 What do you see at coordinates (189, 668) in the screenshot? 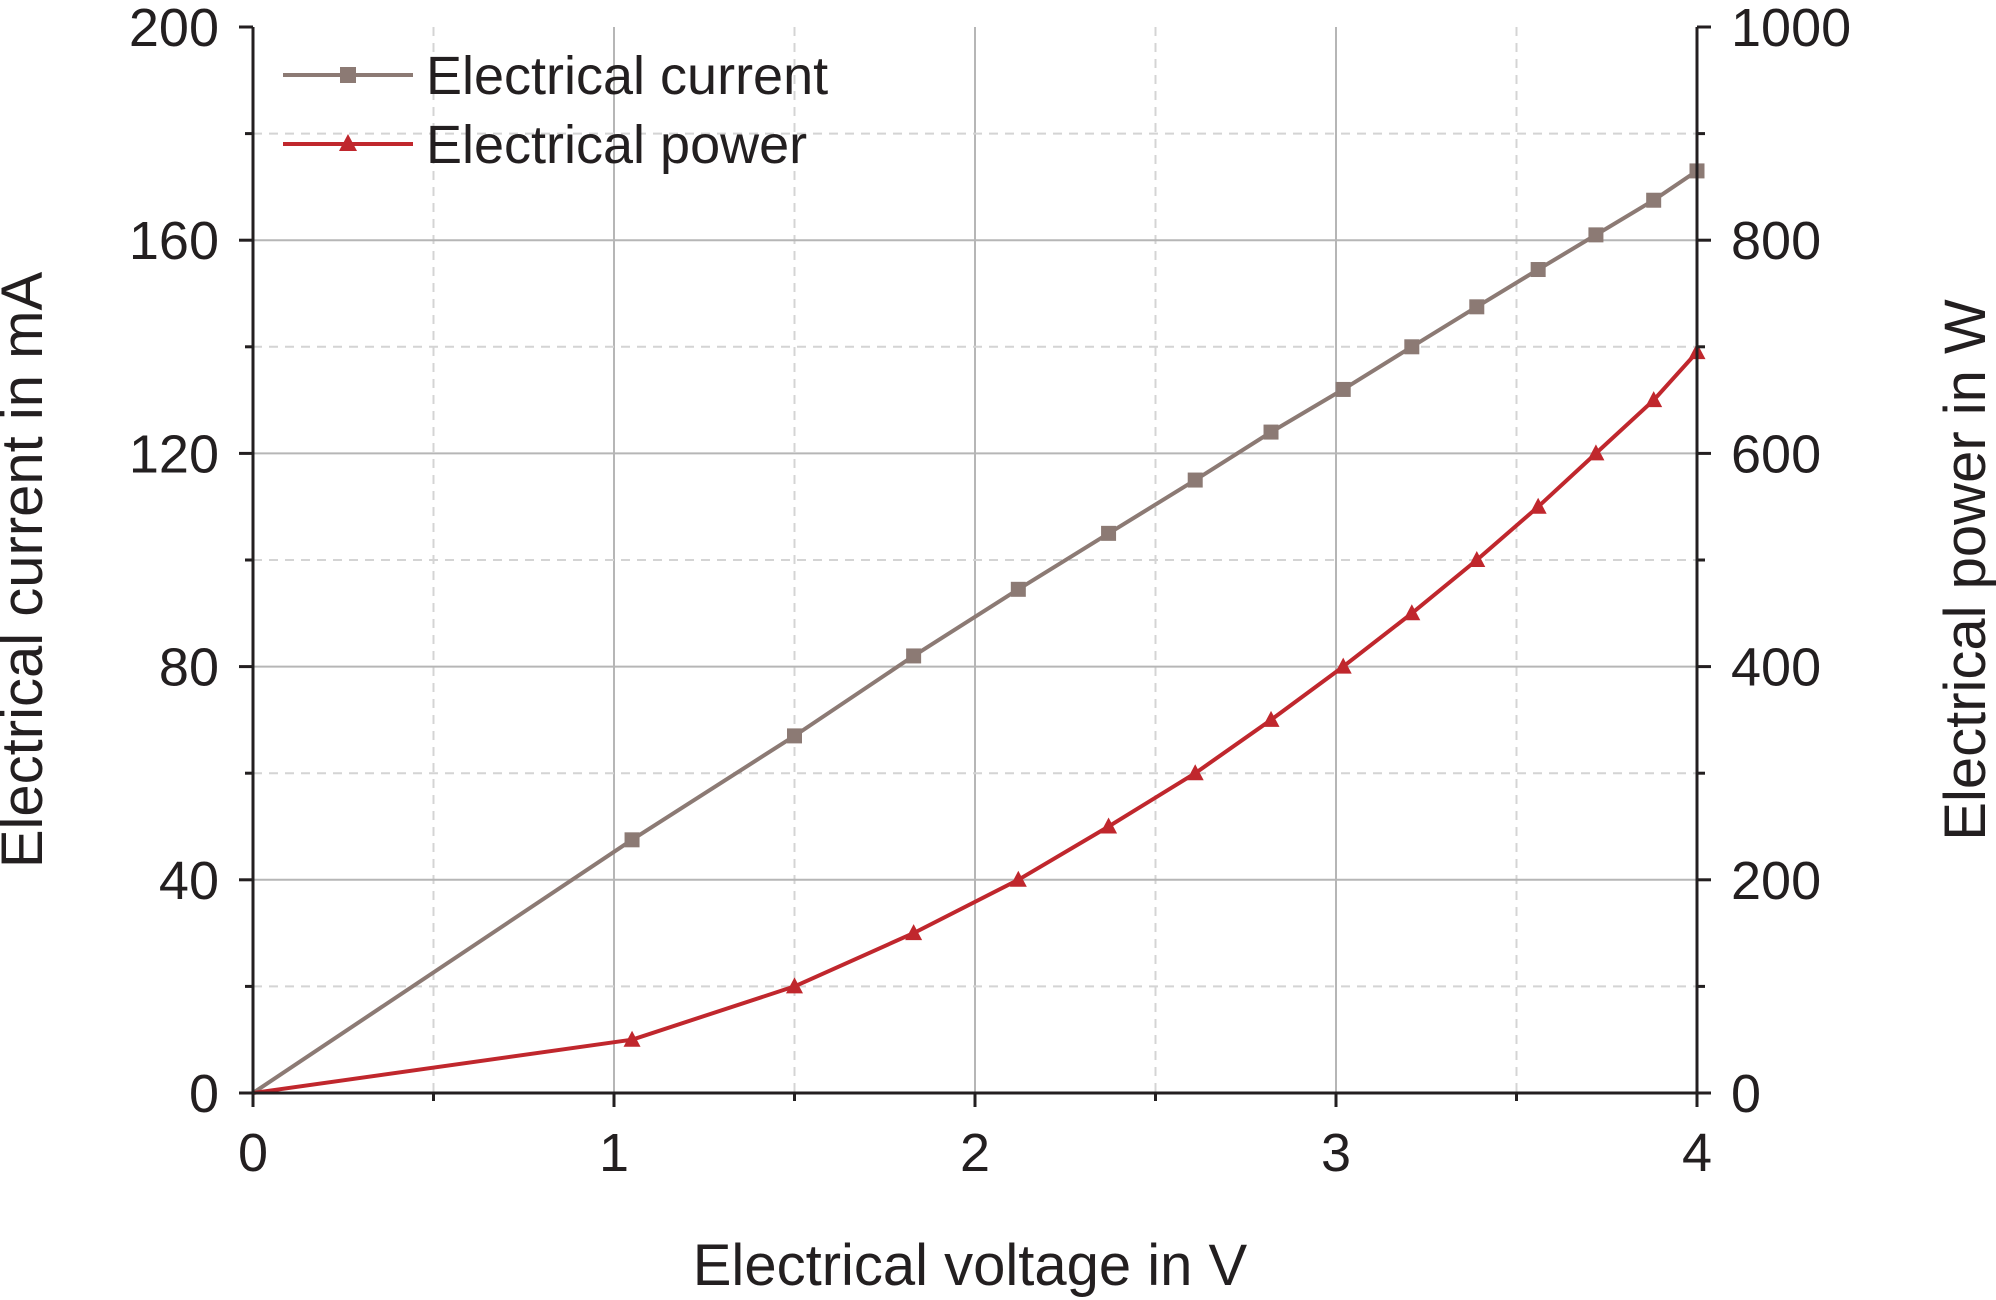
I see `y-left-tick-label: 80` at bounding box center [189, 668].